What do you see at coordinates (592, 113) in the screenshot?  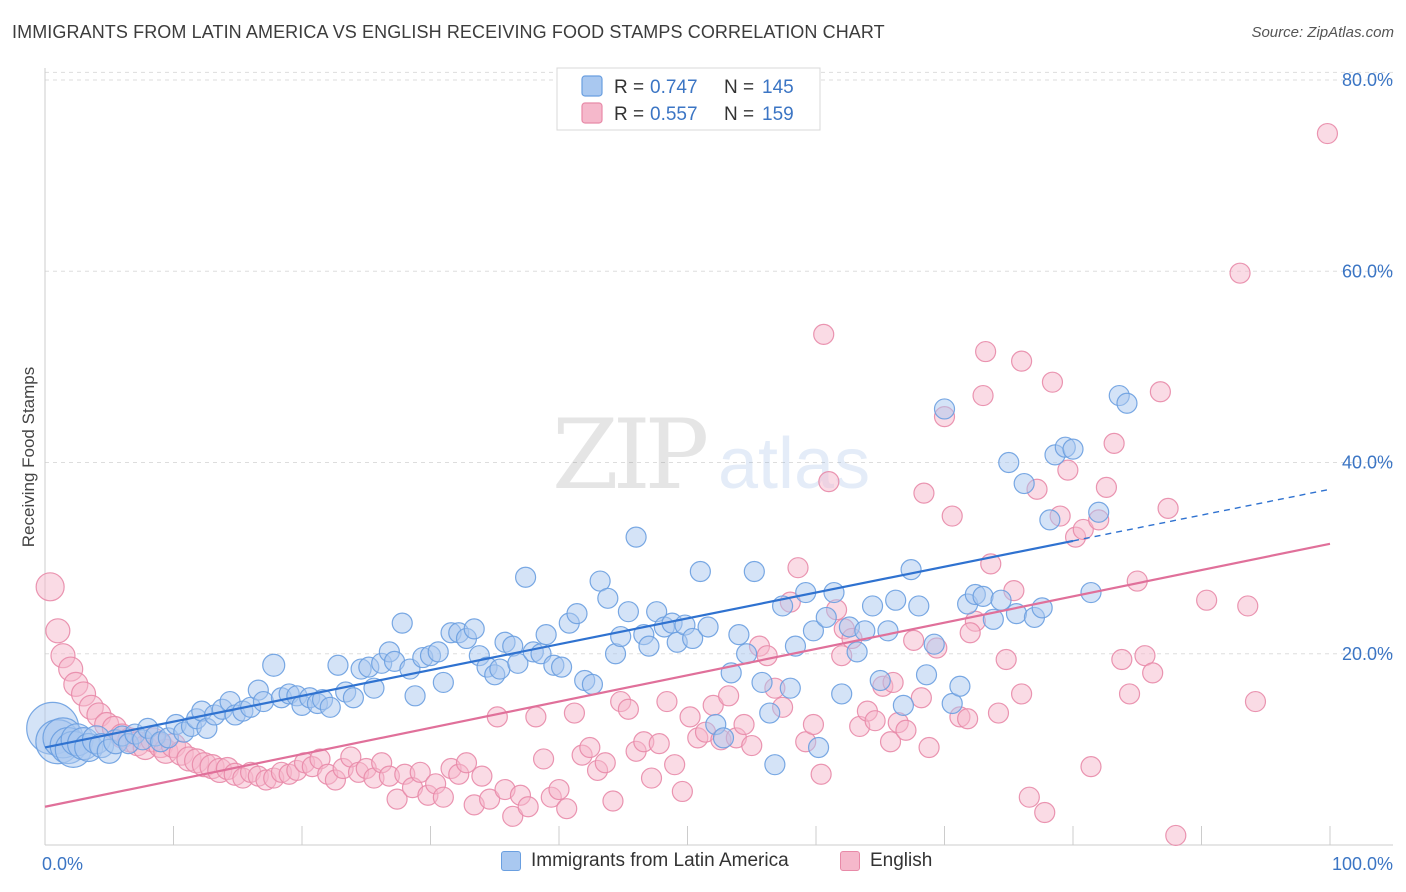 I see `stats-swatch-pink` at bounding box center [592, 113].